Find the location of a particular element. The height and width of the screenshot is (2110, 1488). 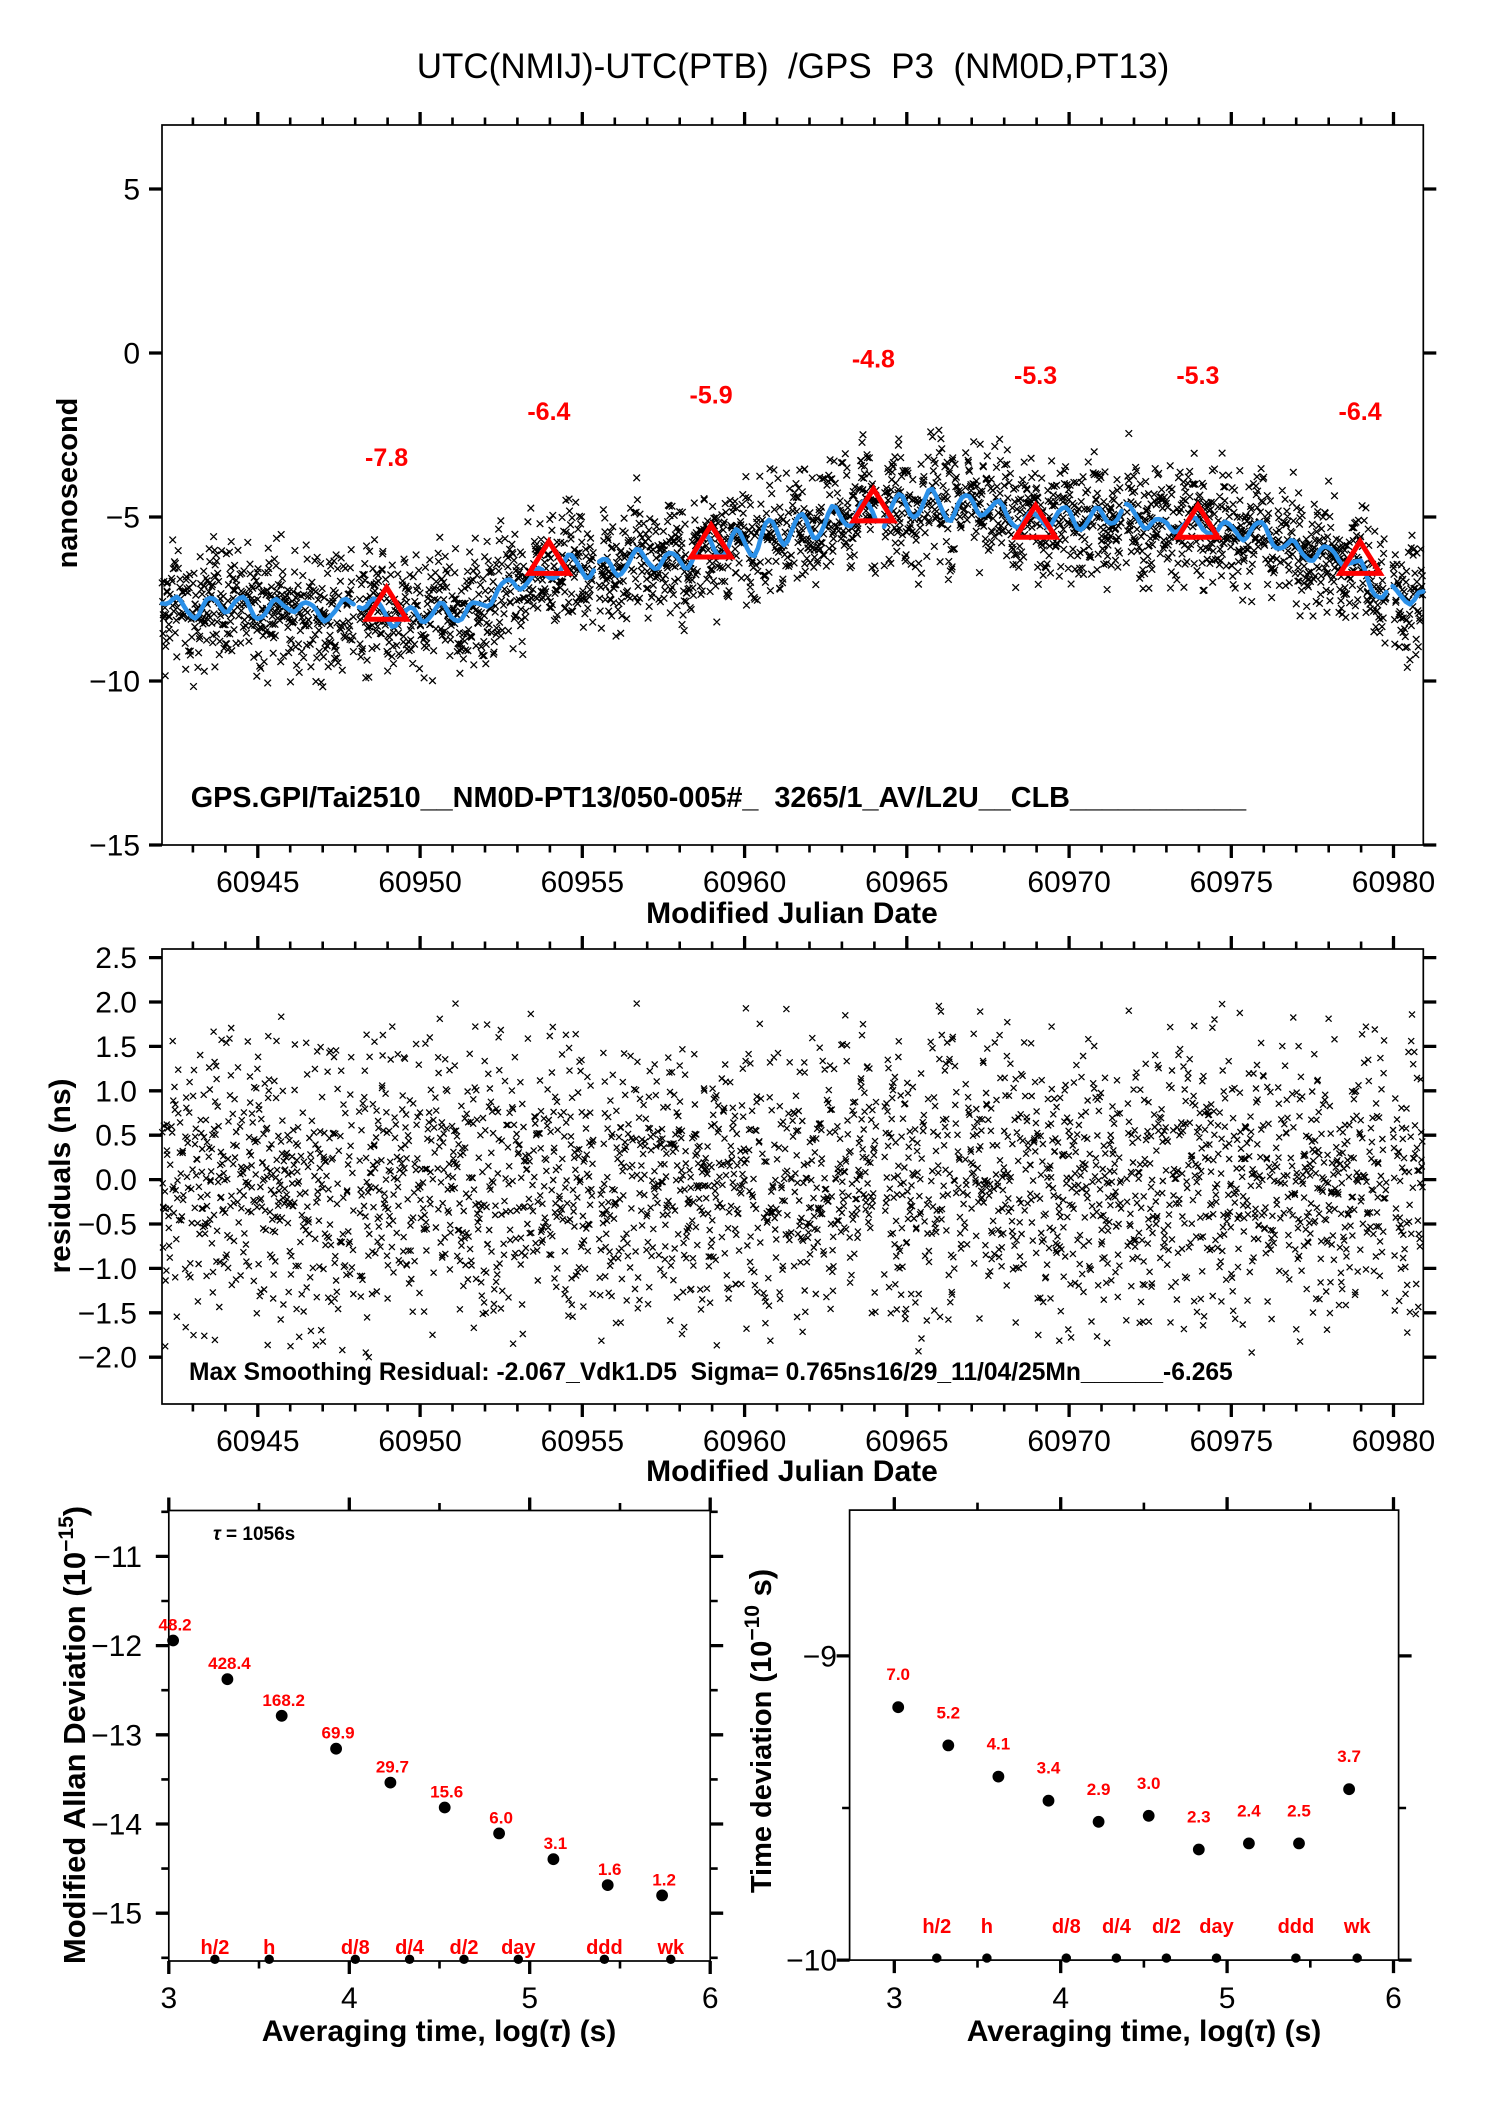

svg-text: 428.4 is located at coordinates (229, 1663).